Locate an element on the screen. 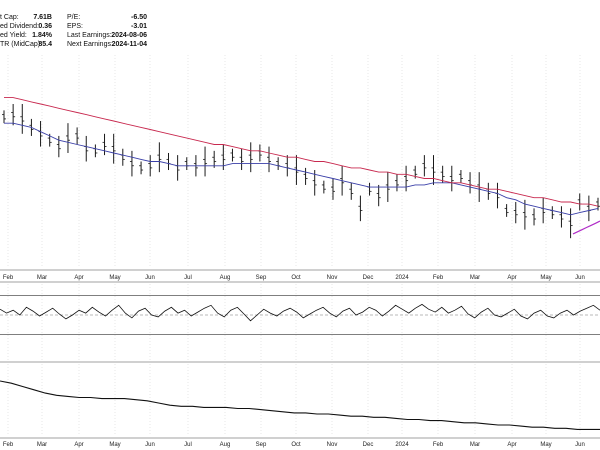 The width and height of the screenshot is (600, 450). trendline is located at coordinates (586, 227).